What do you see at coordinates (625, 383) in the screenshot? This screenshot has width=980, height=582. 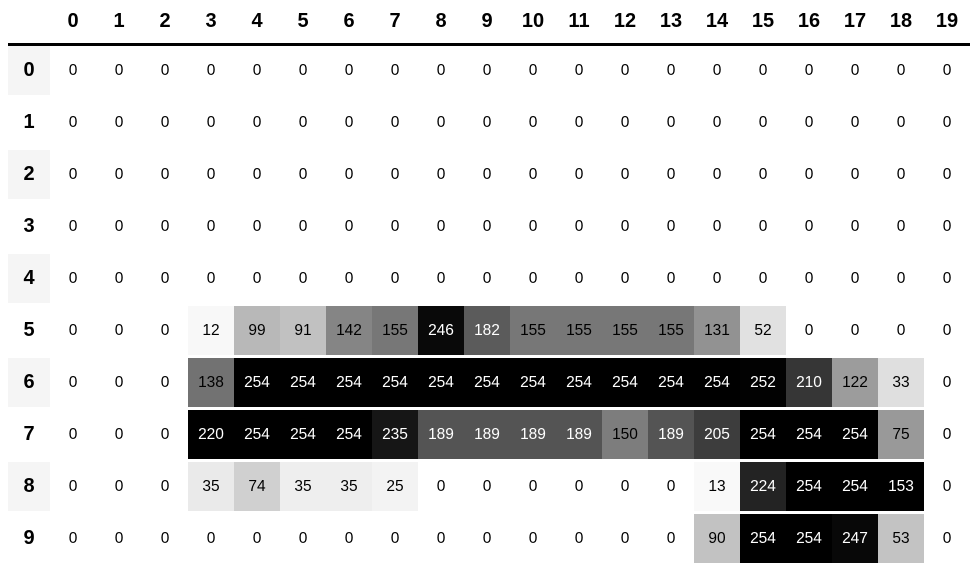 I see `heatmap-cell-r6-c12: 254` at bounding box center [625, 383].